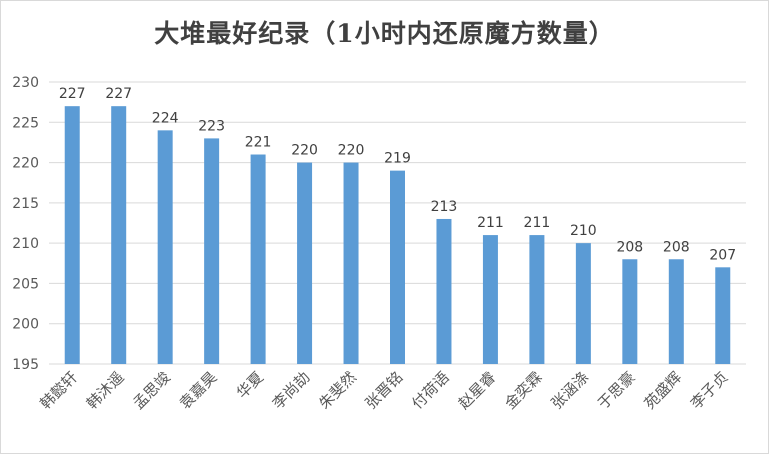 The height and width of the screenshot is (454, 769). I want to click on y-tick-label: 220, so click(25, 164).